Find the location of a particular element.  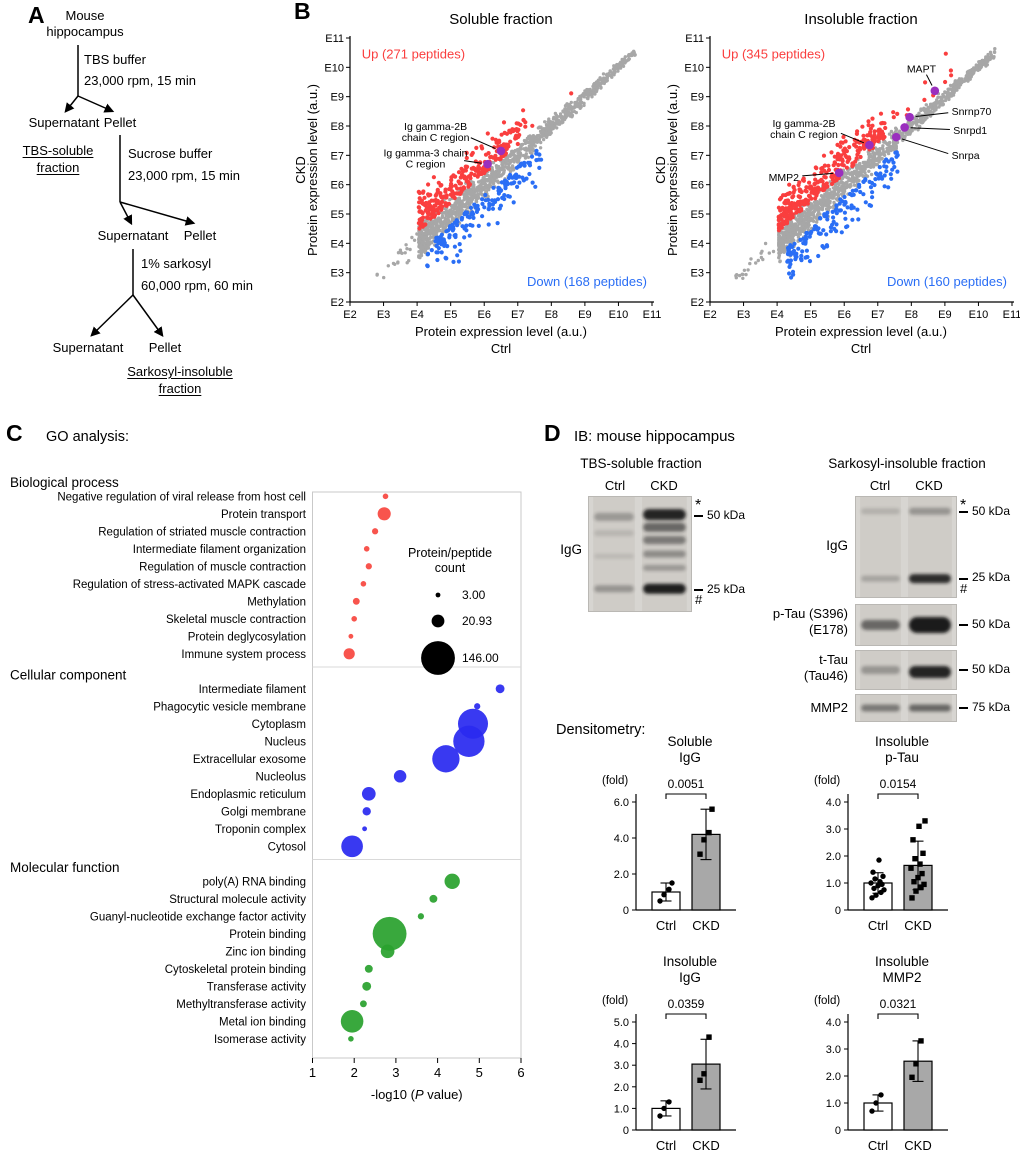

ptau-50kda-label: 50 kDa is located at coordinates (991, 624).